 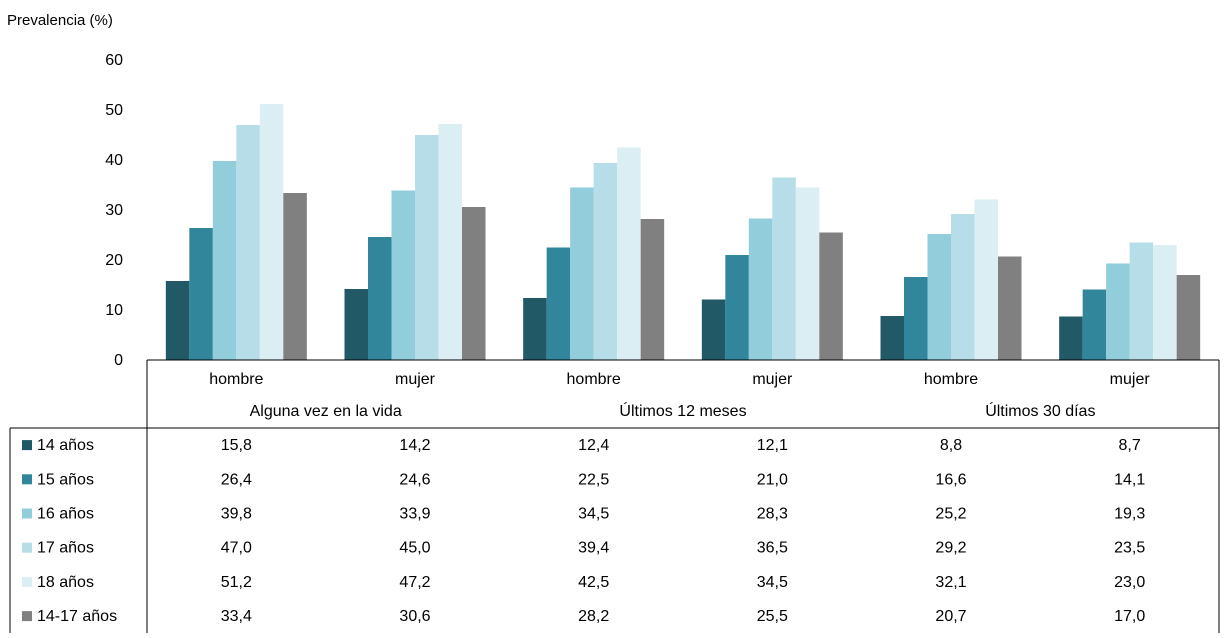 What do you see at coordinates (583, 548) in the screenshot?
I see `table-row: 17 años 47,0 45,0 39,4 36,5 29,2 23,5` at bounding box center [583, 548].